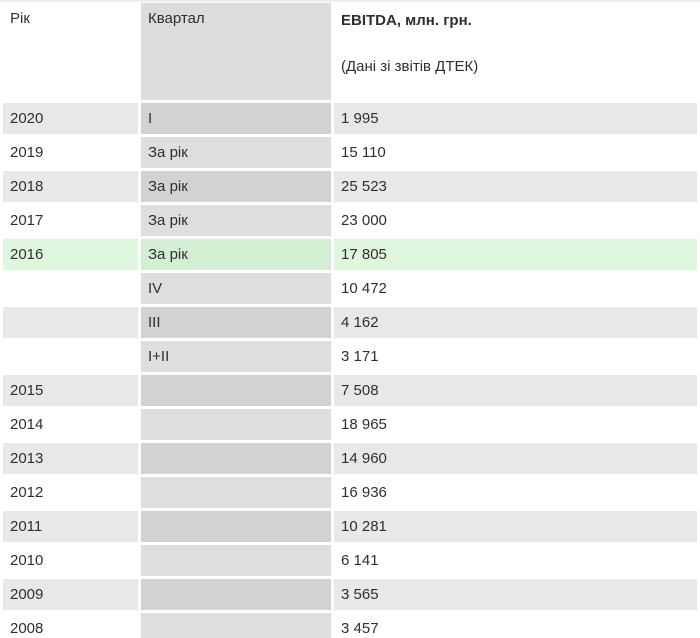  I want to click on value-cell: 3 565, so click(515, 594).